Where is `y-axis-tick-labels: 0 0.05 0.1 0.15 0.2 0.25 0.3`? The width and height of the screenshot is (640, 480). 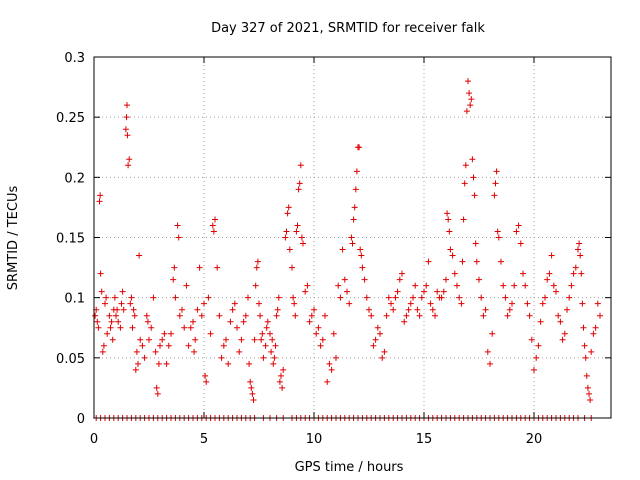 y-axis-tick-labels: 0 0.05 0.1 0.15 0.2 0.25 0.3 is located at coordinates (70, 239).